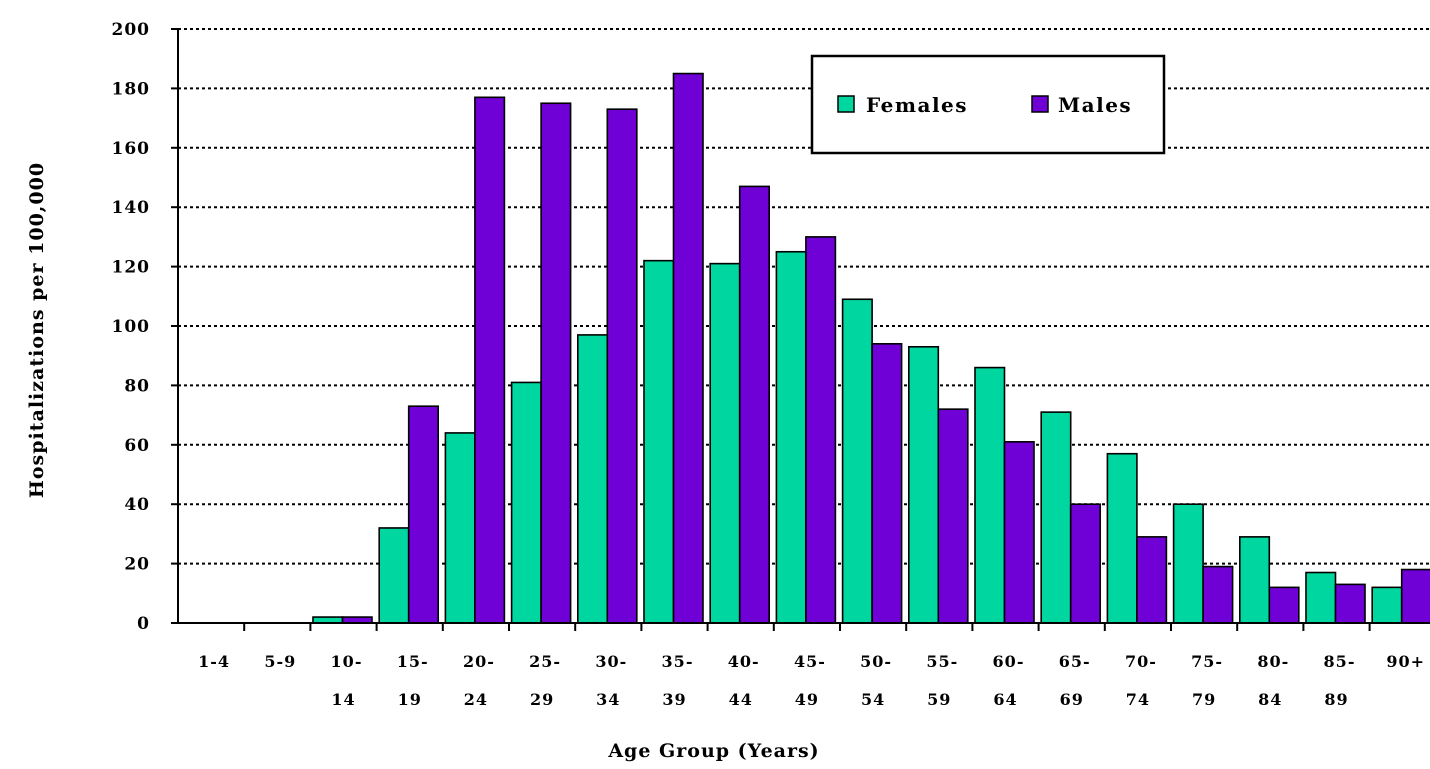 This screenshot has height=769, width=1430. I want to click on x-tick-label: 5-9, so click(280, 661).